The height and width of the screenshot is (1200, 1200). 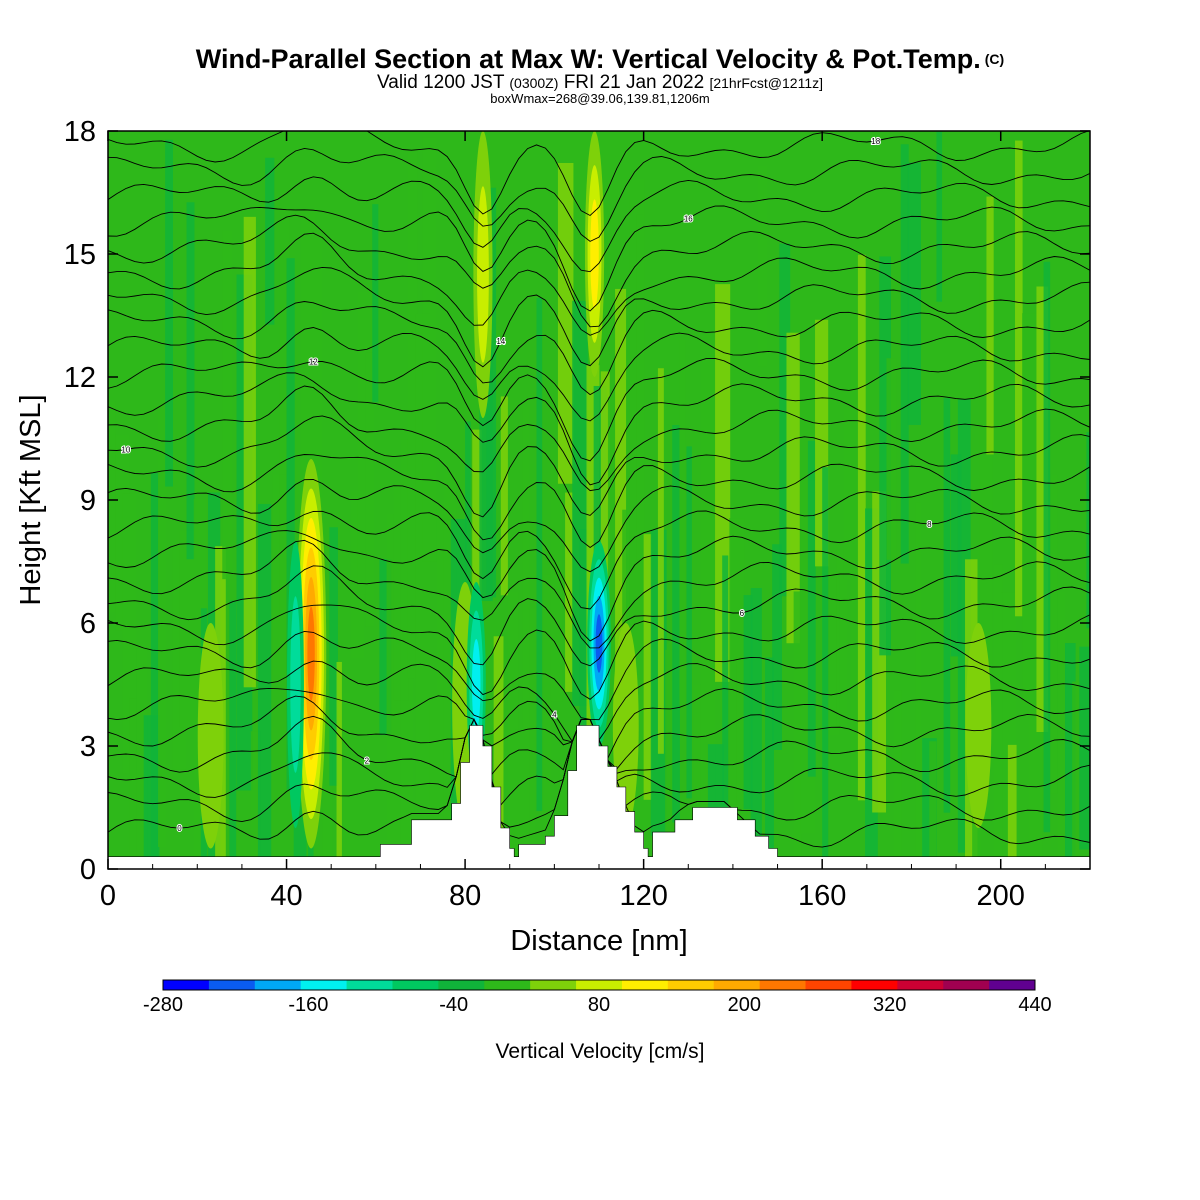 I want to click on contour-label: 6, so click(x=742, y=613).